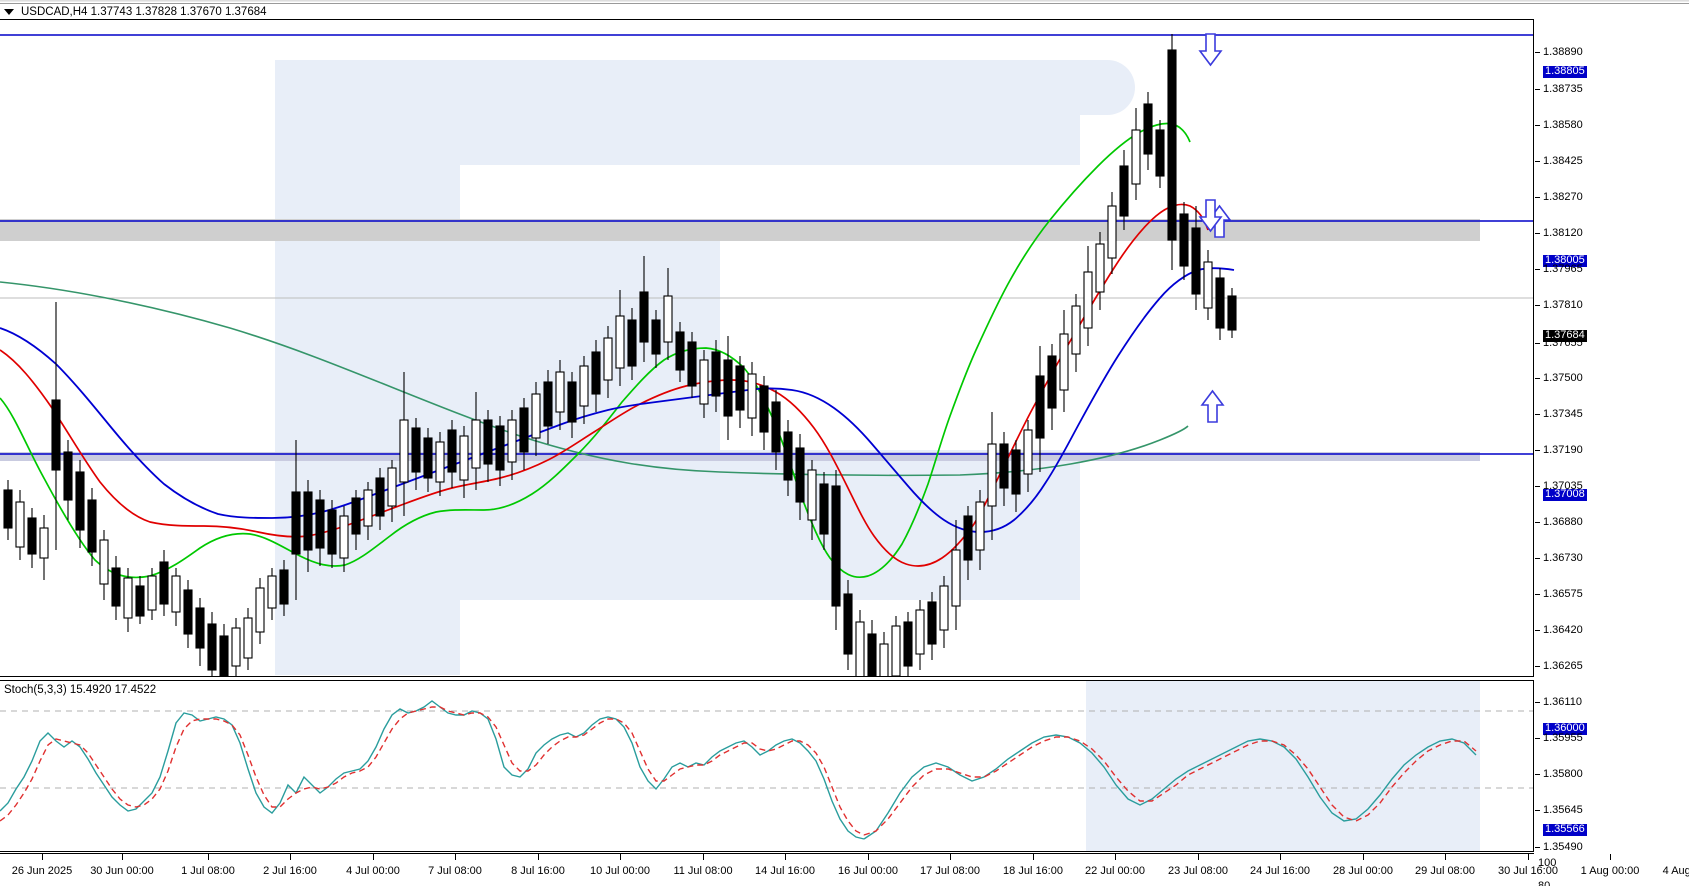 The height and width of the screenshot is (886, 1689). I want to click on price-tick-label: 1.37008, so click(1565, 494).